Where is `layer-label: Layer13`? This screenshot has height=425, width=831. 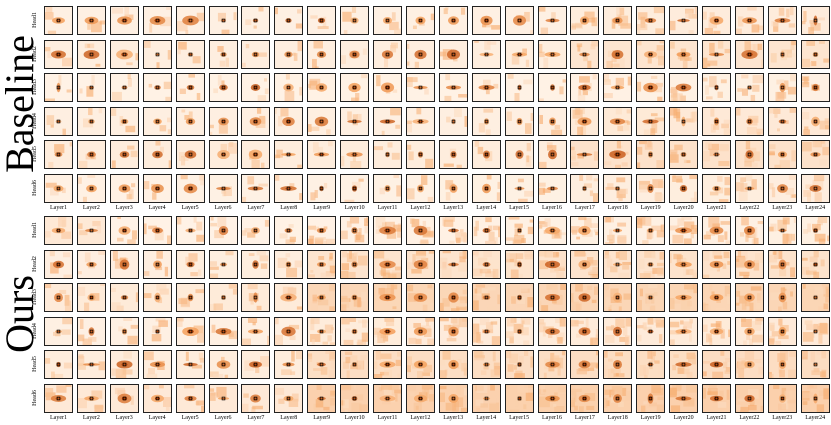
layer-label: Layer13 is located at coordinates (453, 208).